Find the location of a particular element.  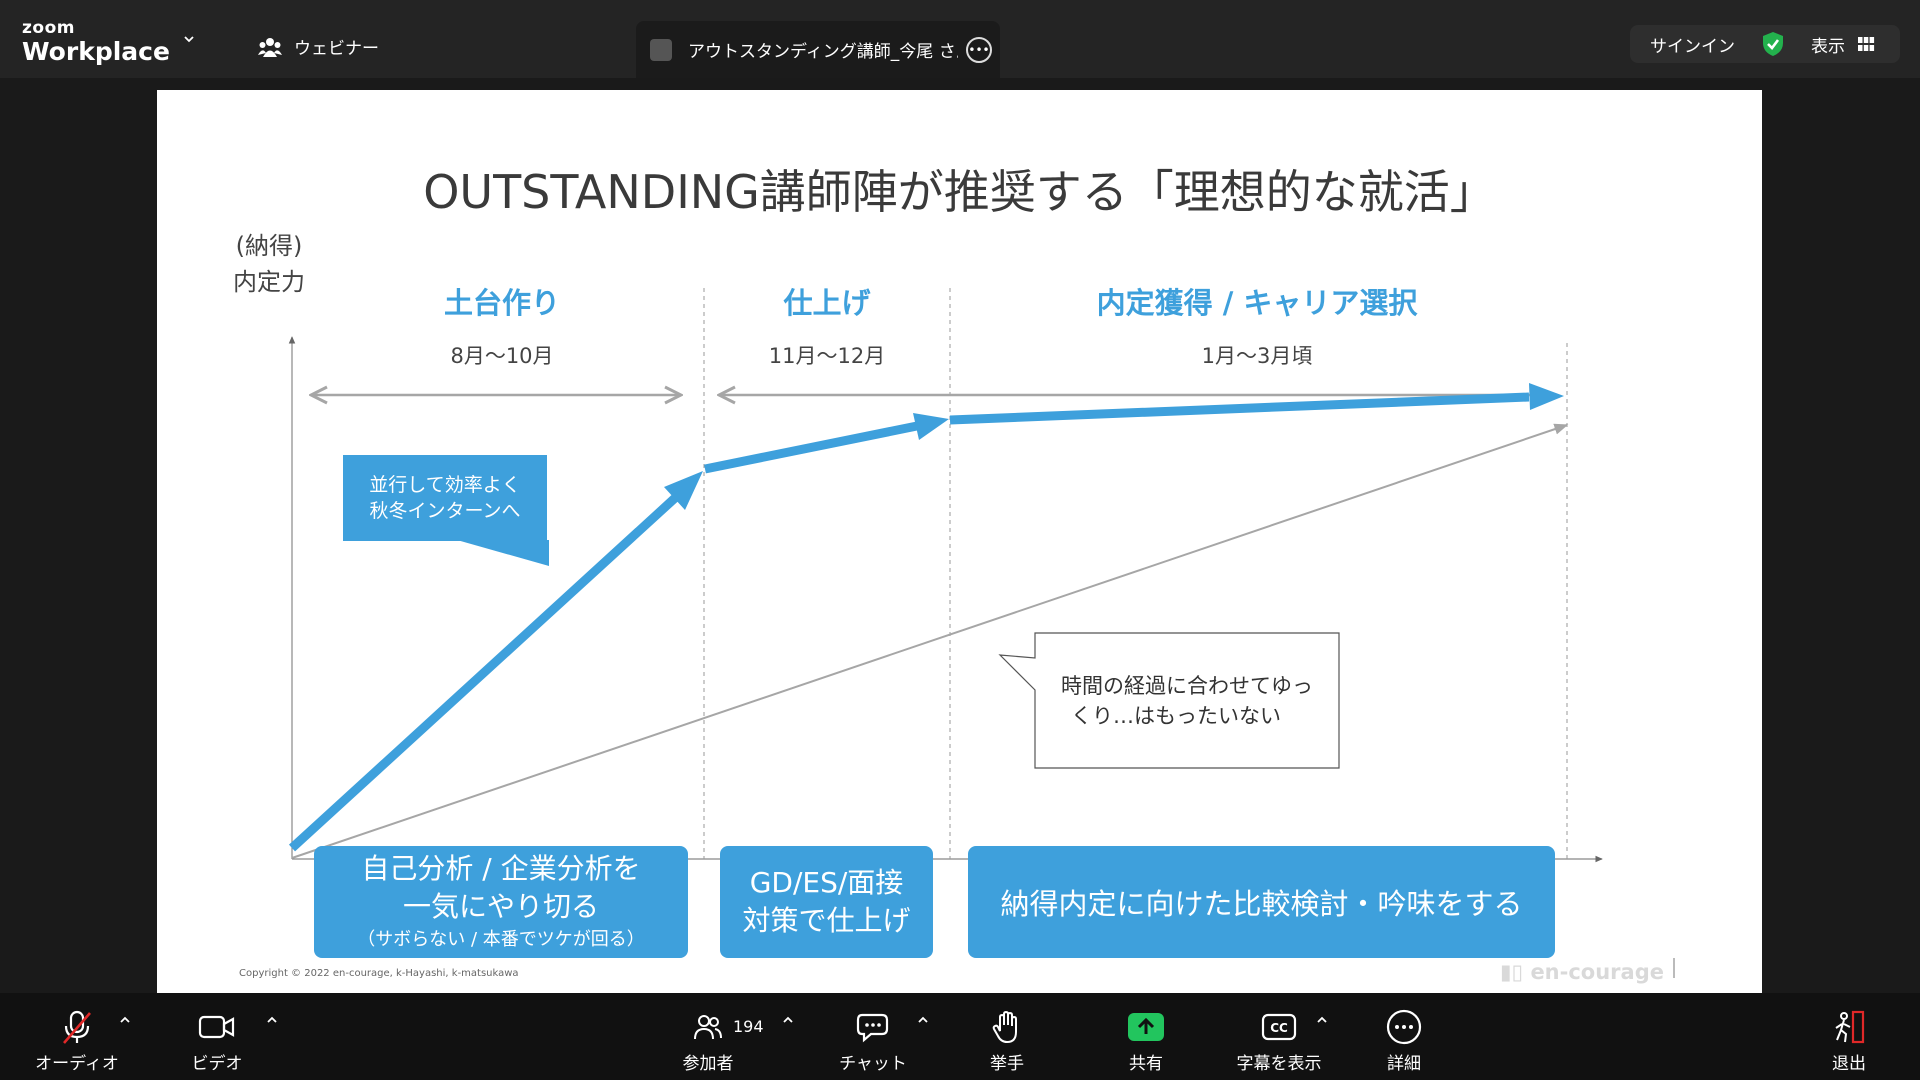

captions-options-caret-icon is located at coordinates (1322, 1020).